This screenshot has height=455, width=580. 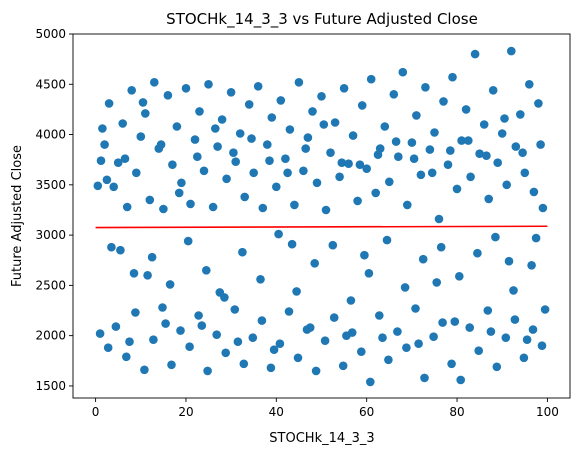 I want to click on y-axis-label: Future Adjusted Close, so click(x=17, y=216).